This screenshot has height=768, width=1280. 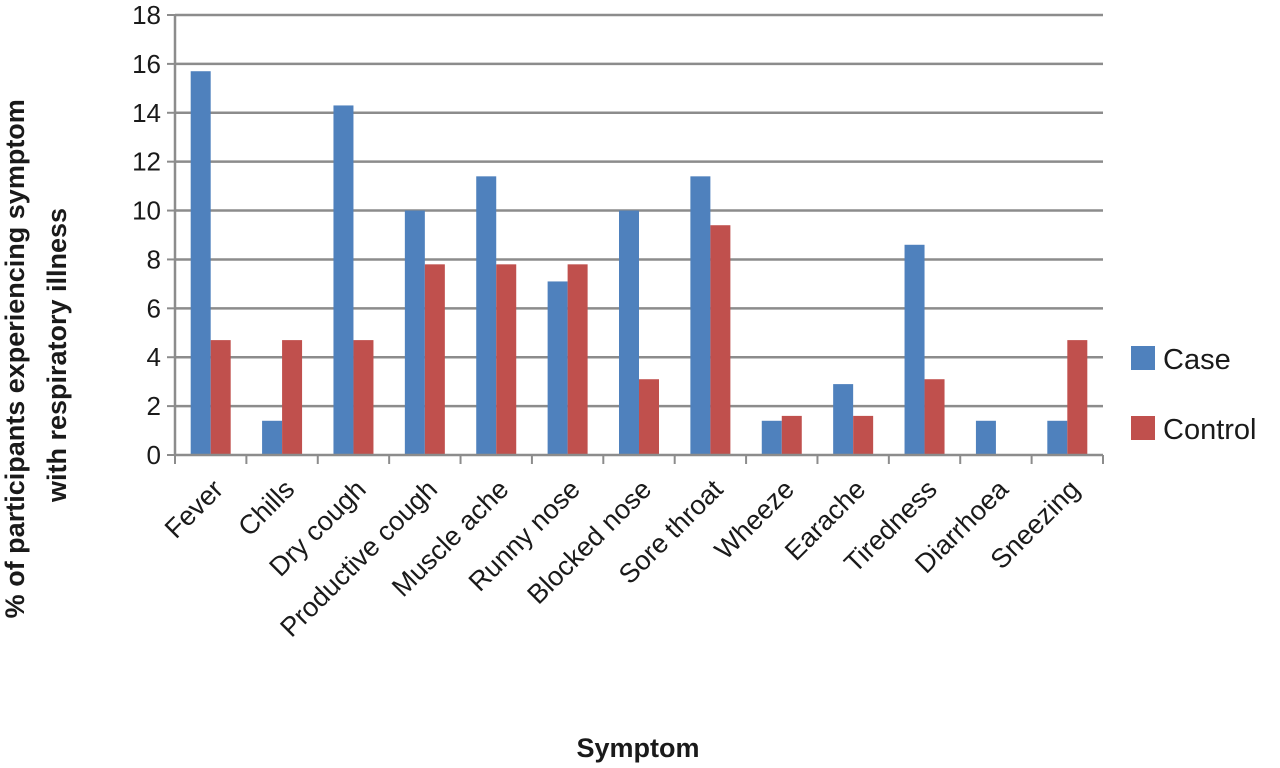 What do you see at coordinates (589, 542) in the screenshot?
I see `x-category-label: Blocked nose` at bounding box center [589, 542].